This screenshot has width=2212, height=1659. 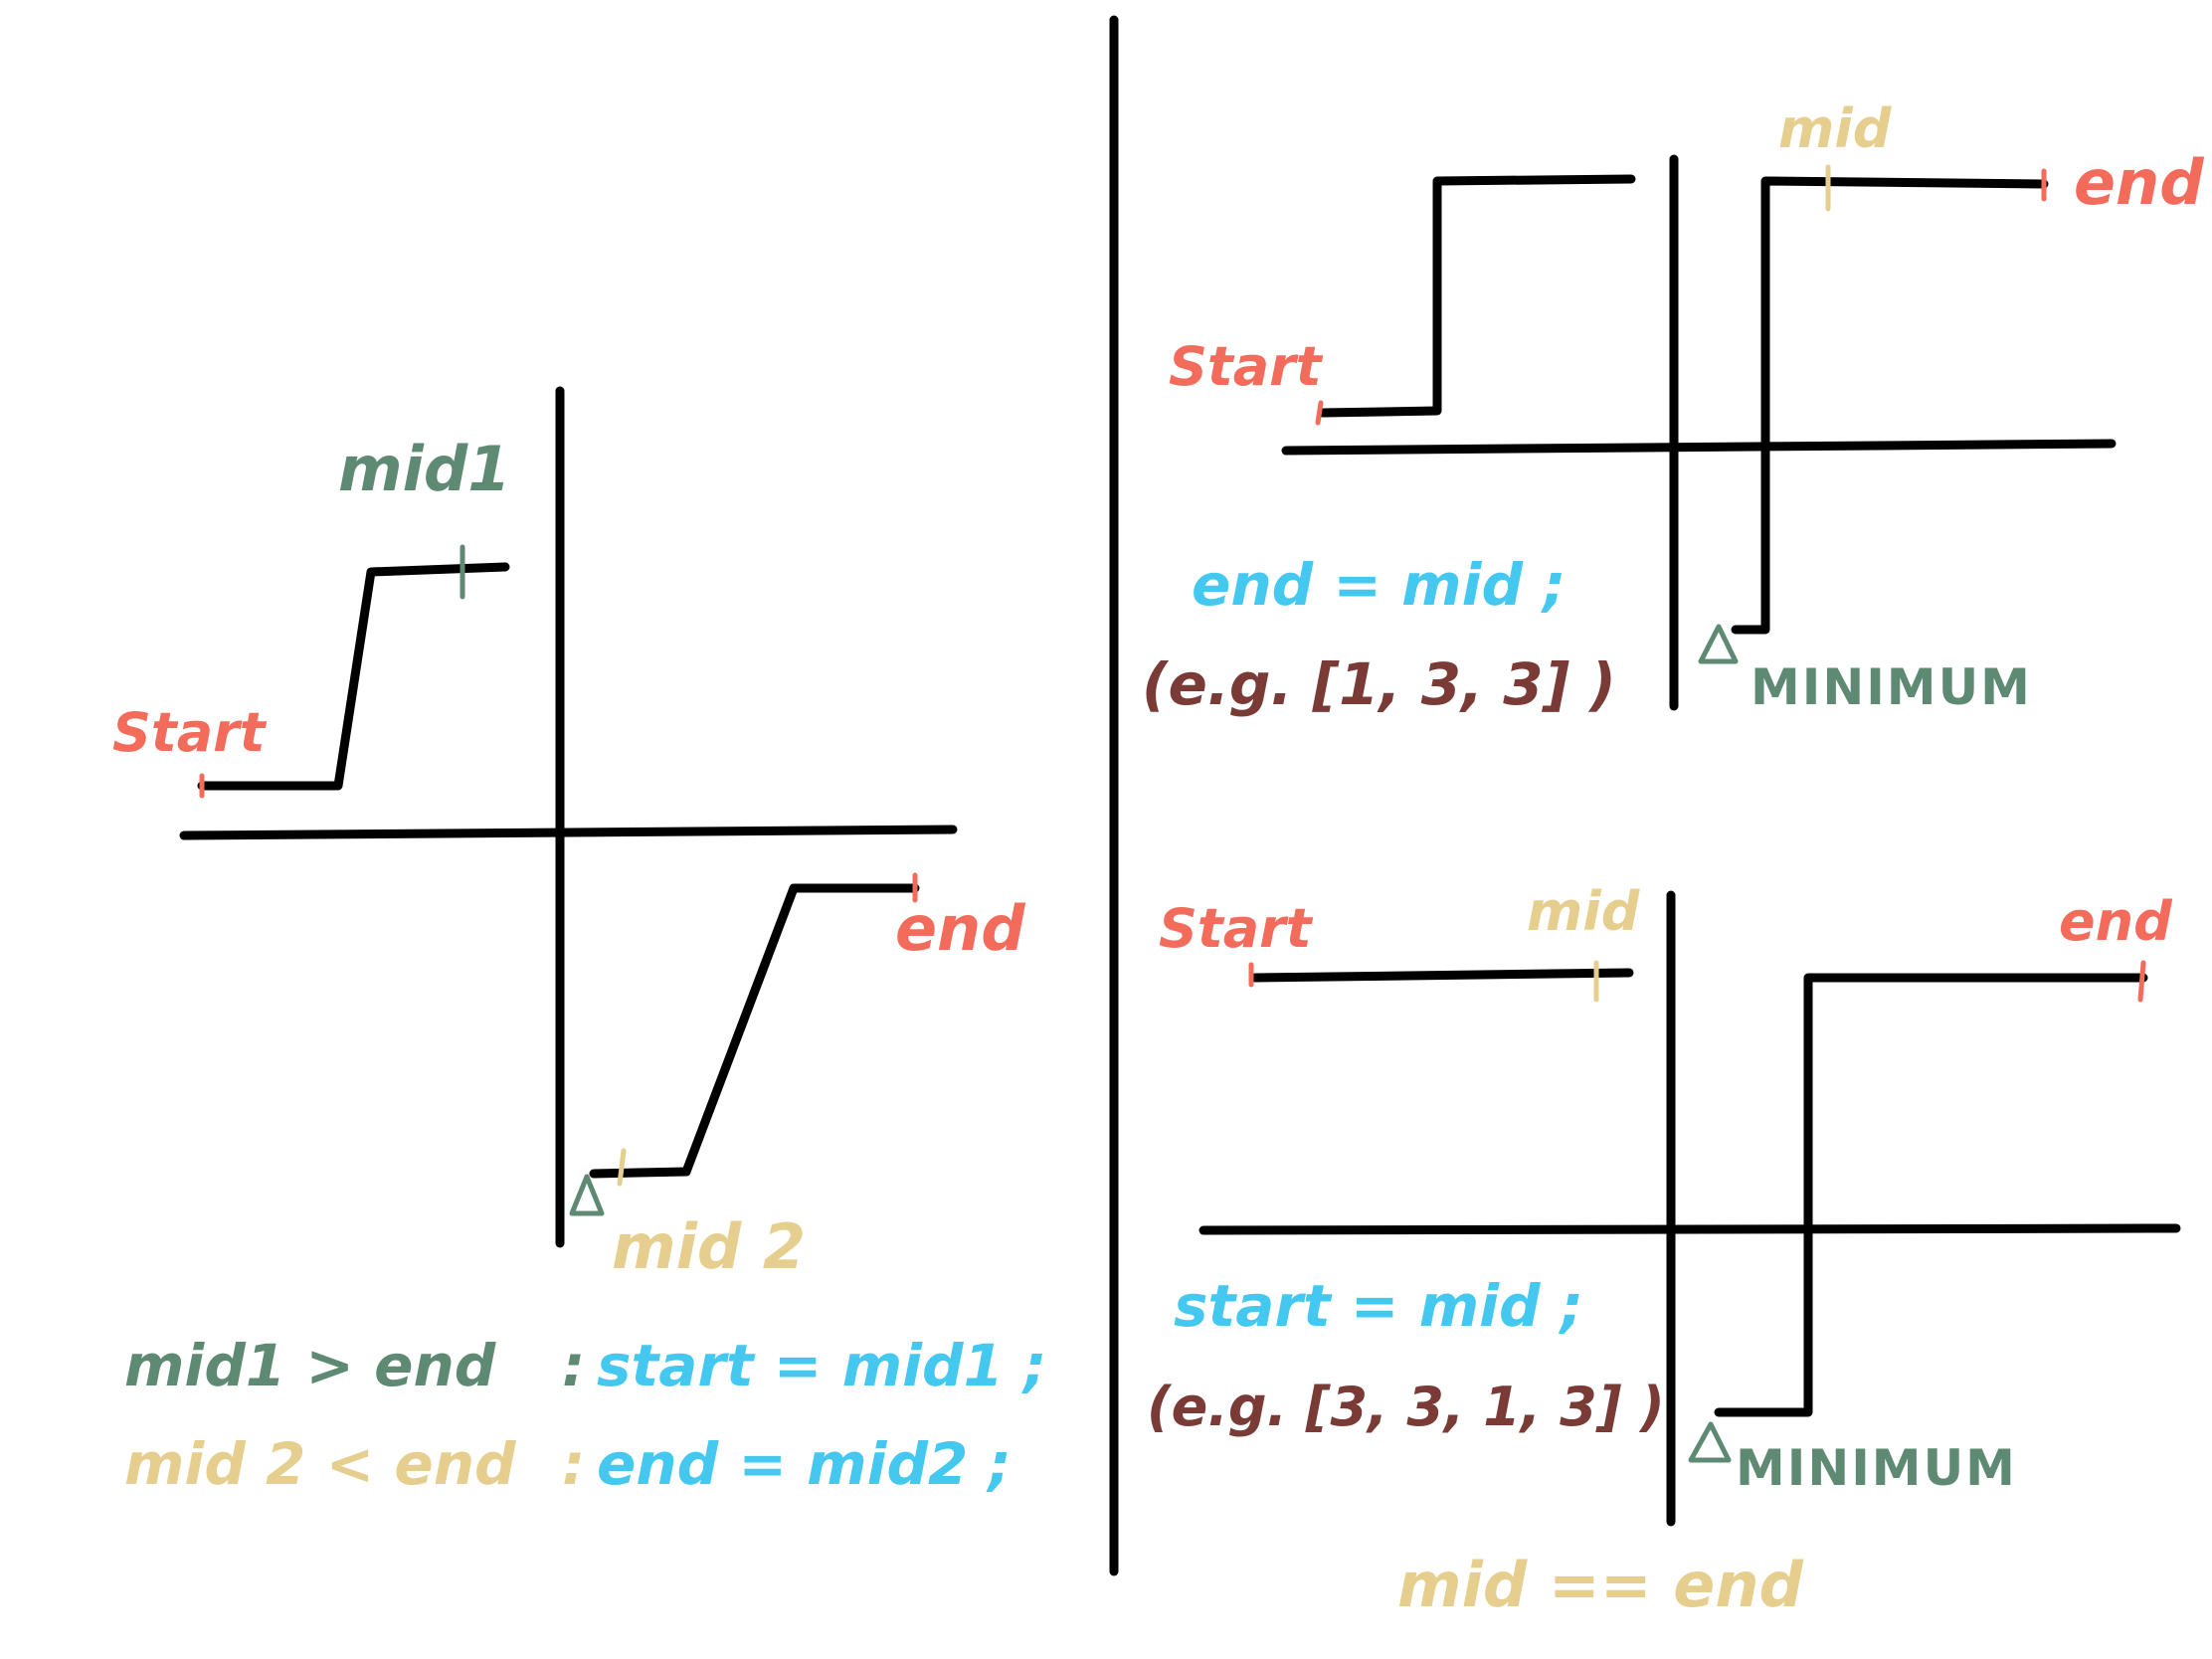 I want to click on left-rule2-action: end = mid2 ;, so click(x=804, y=1464).